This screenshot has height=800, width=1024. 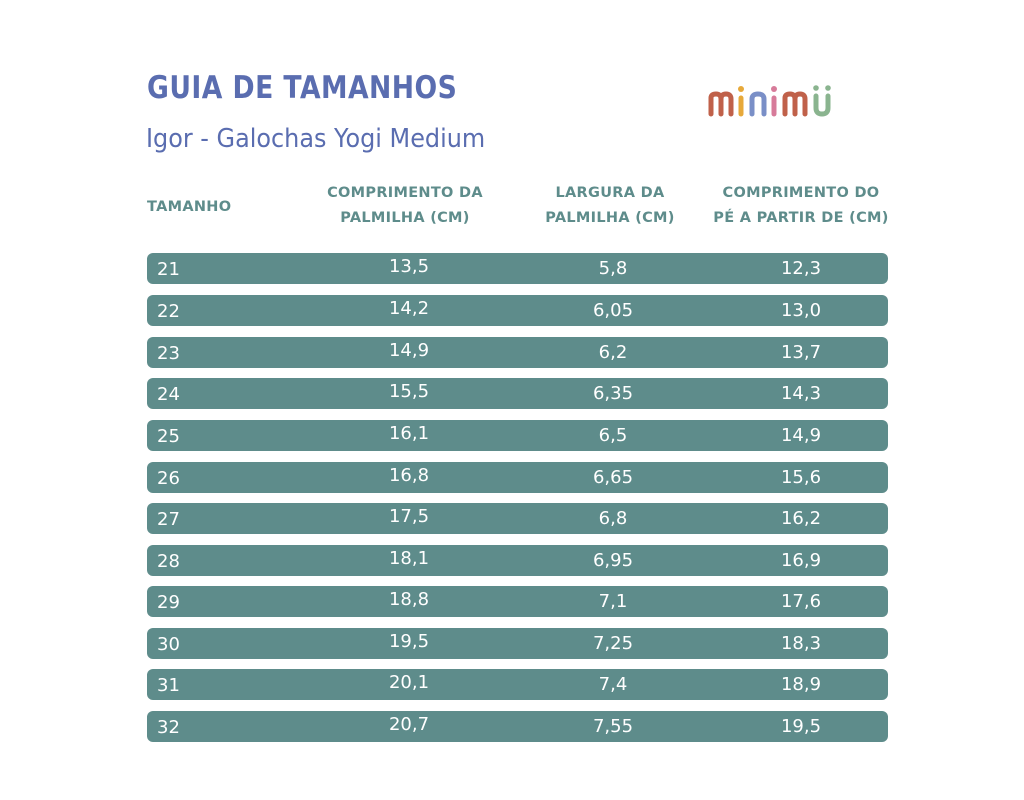 What do you see at coordinates (801, 601) in the screenshot?
I see `cell-foot-length: 17,6` at bounding box center [801, 601].